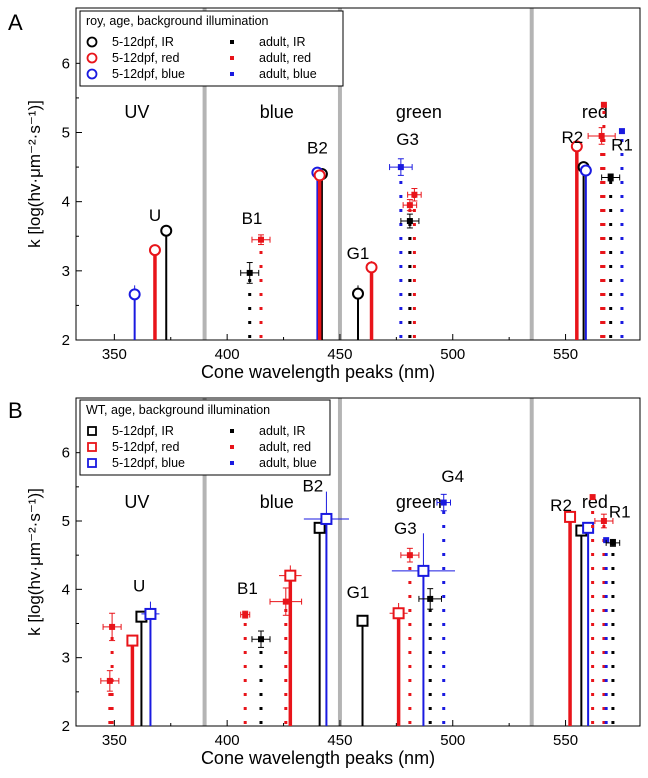 This screenshot has width=648, height=778. What do you see at coordinates (595, 502) in the screenshot?
I see `region-label: red` at bounding box center [595, 502].